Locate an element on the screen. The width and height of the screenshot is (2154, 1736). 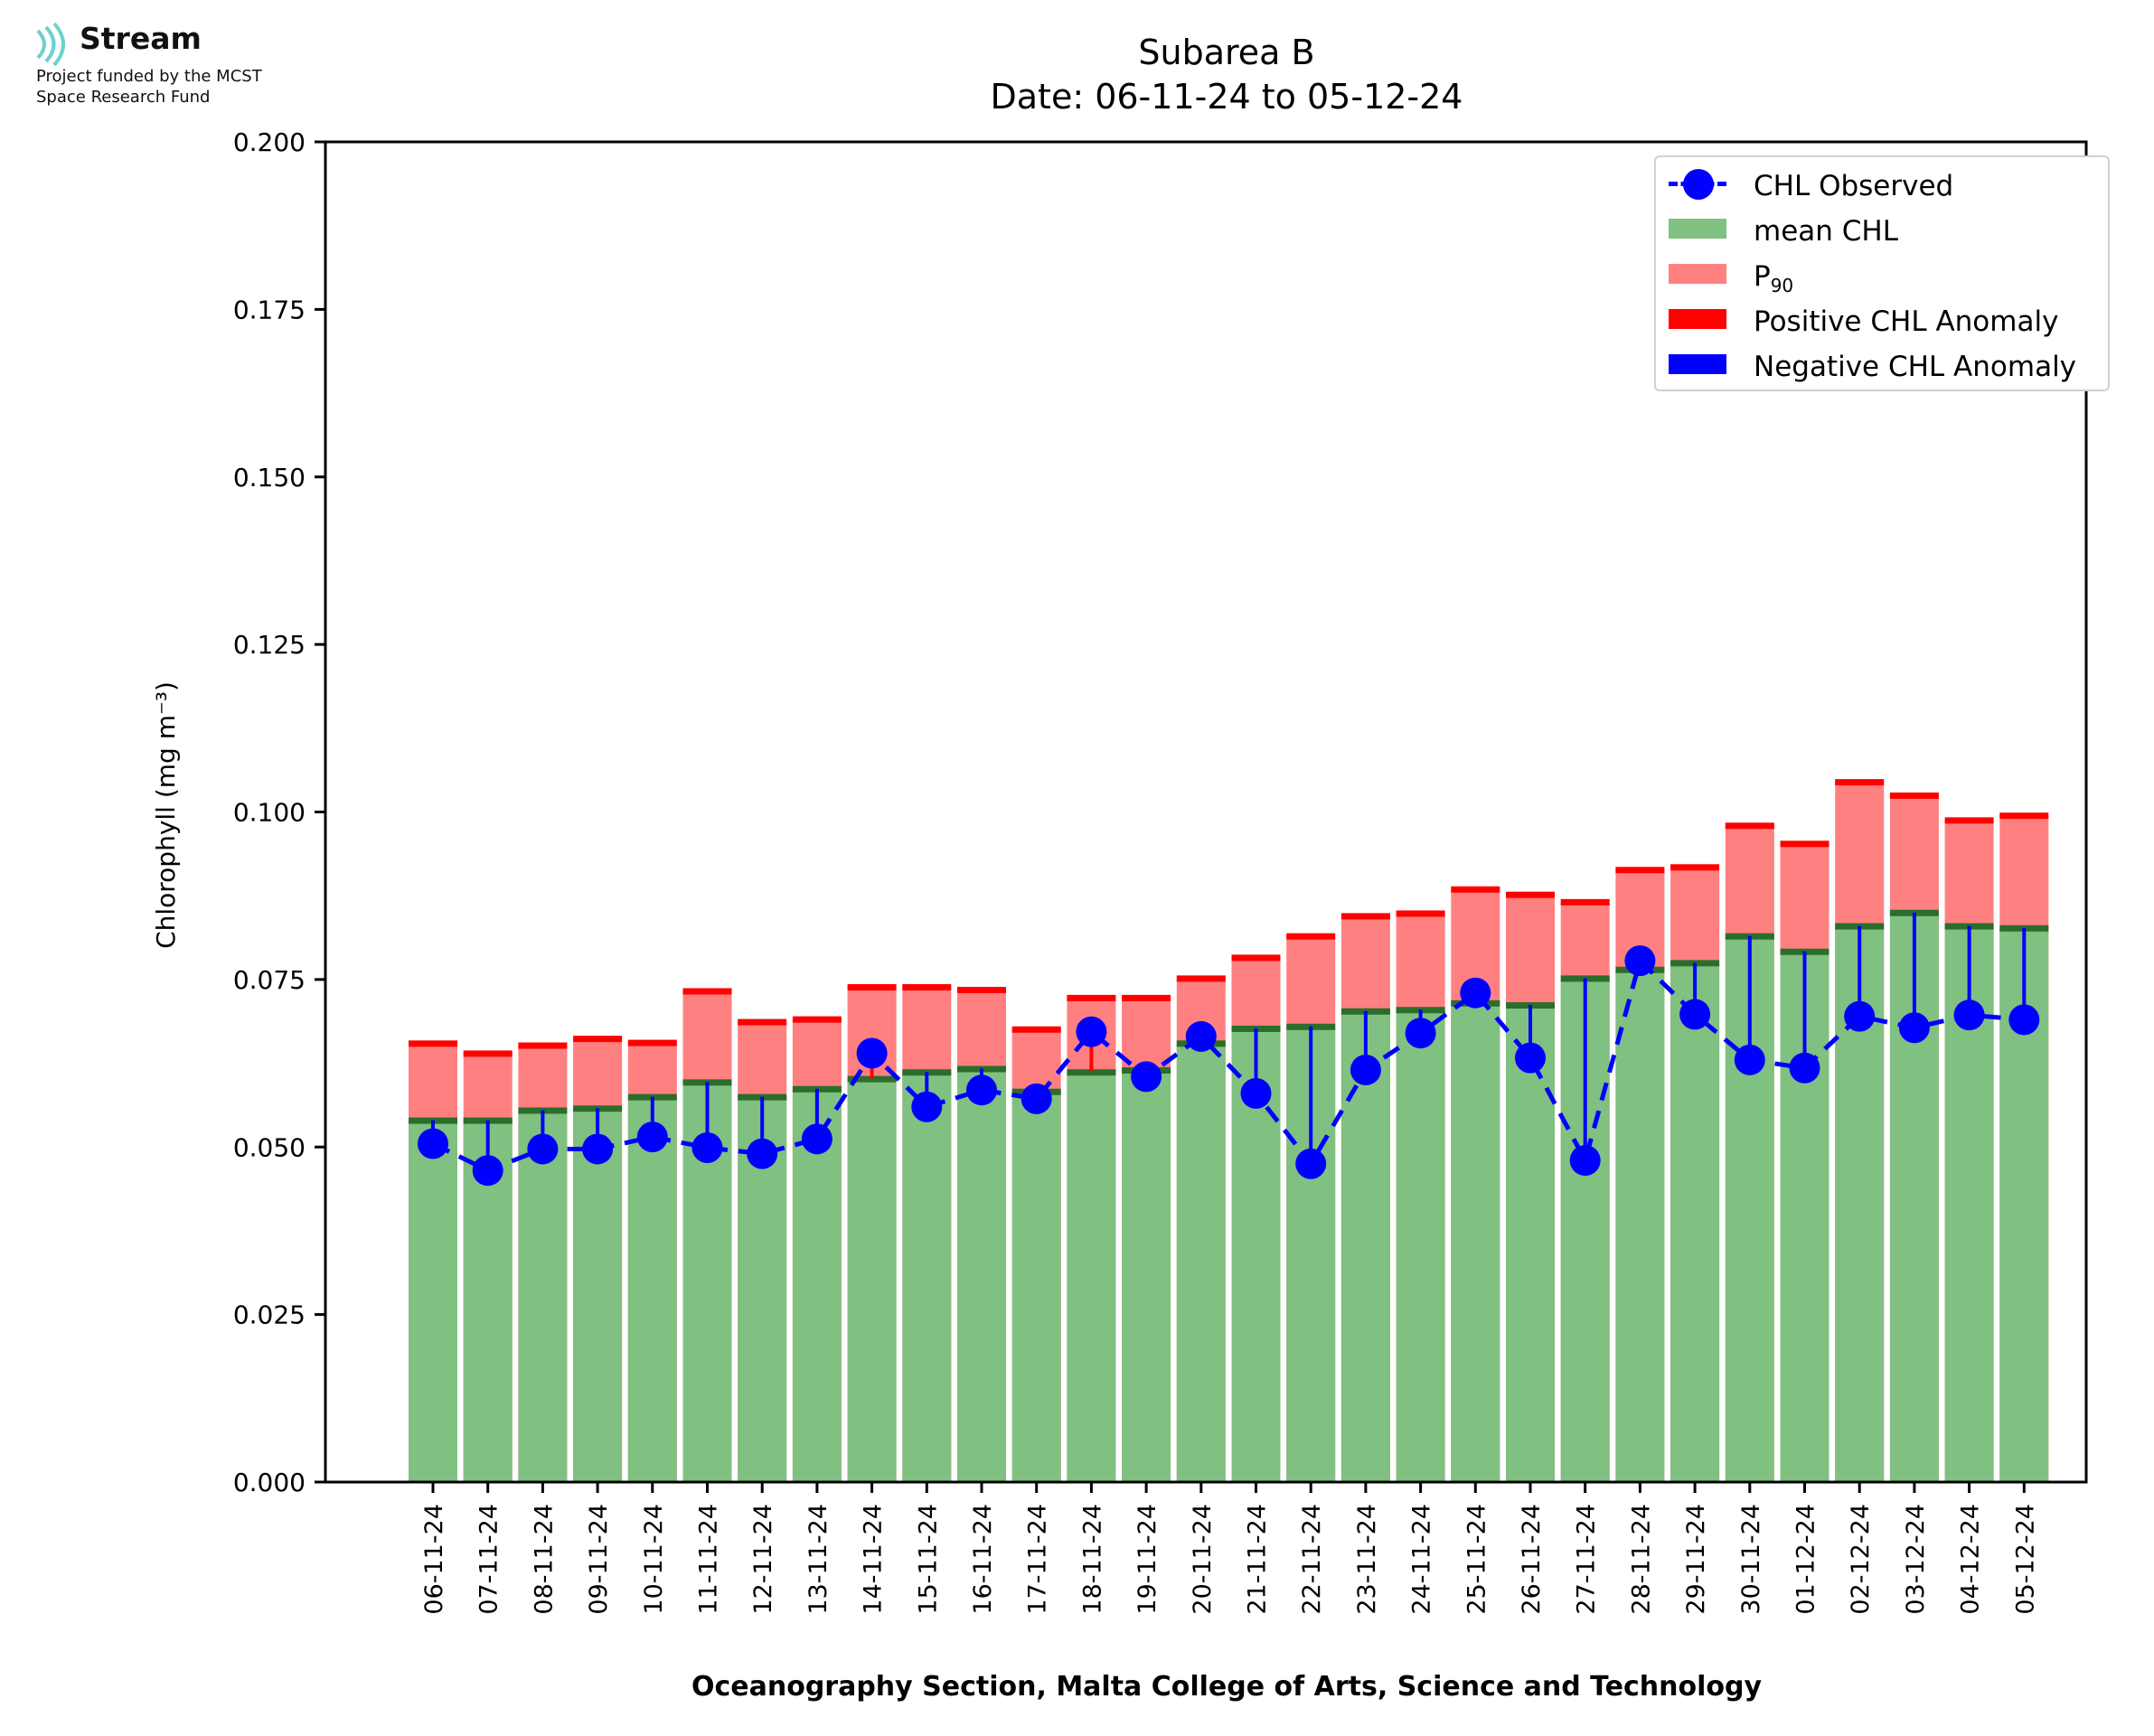
x-tick-label: 12-11-24 is located at coordinates (763, 1560).